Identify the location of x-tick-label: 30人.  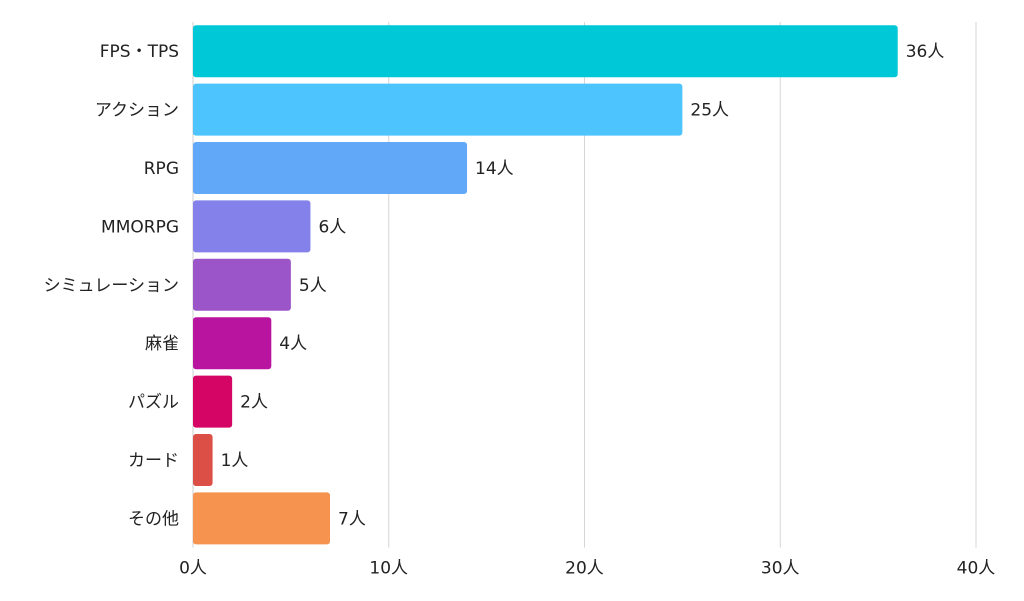
(780, 569).